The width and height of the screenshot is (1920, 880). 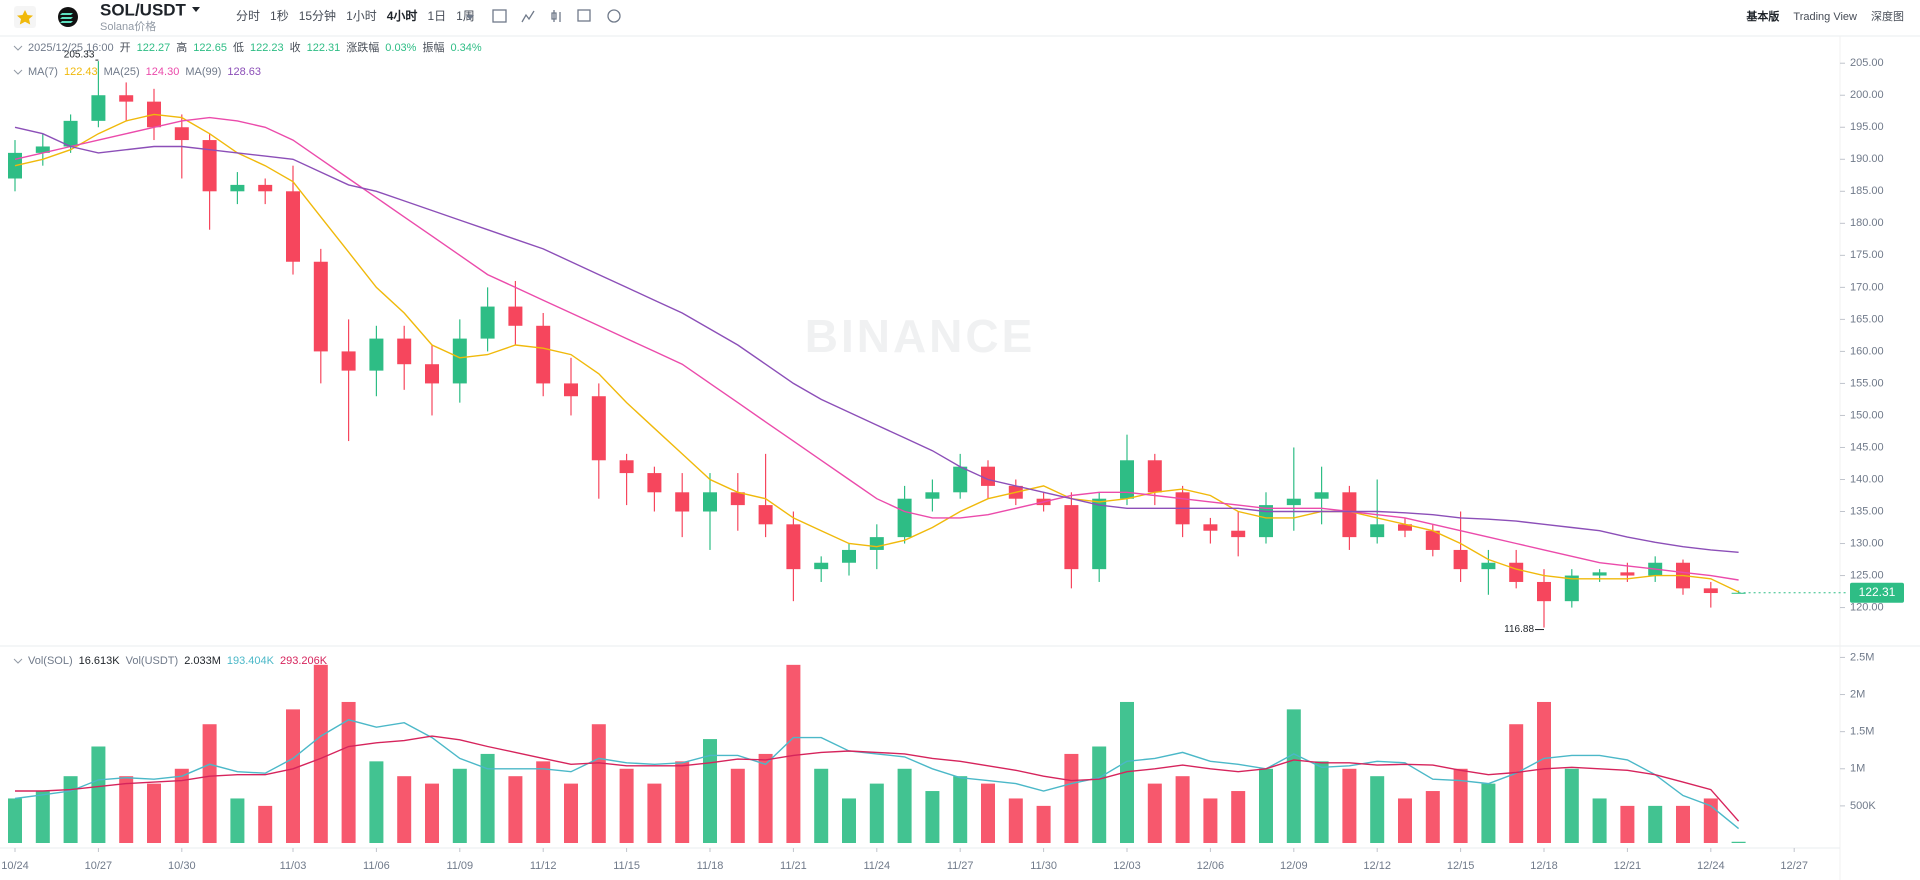 What do you see at coordinates (1867, 575) in the screenshot?
I see `y-tick-label: 125.00` at bounding box center [1867, 575].